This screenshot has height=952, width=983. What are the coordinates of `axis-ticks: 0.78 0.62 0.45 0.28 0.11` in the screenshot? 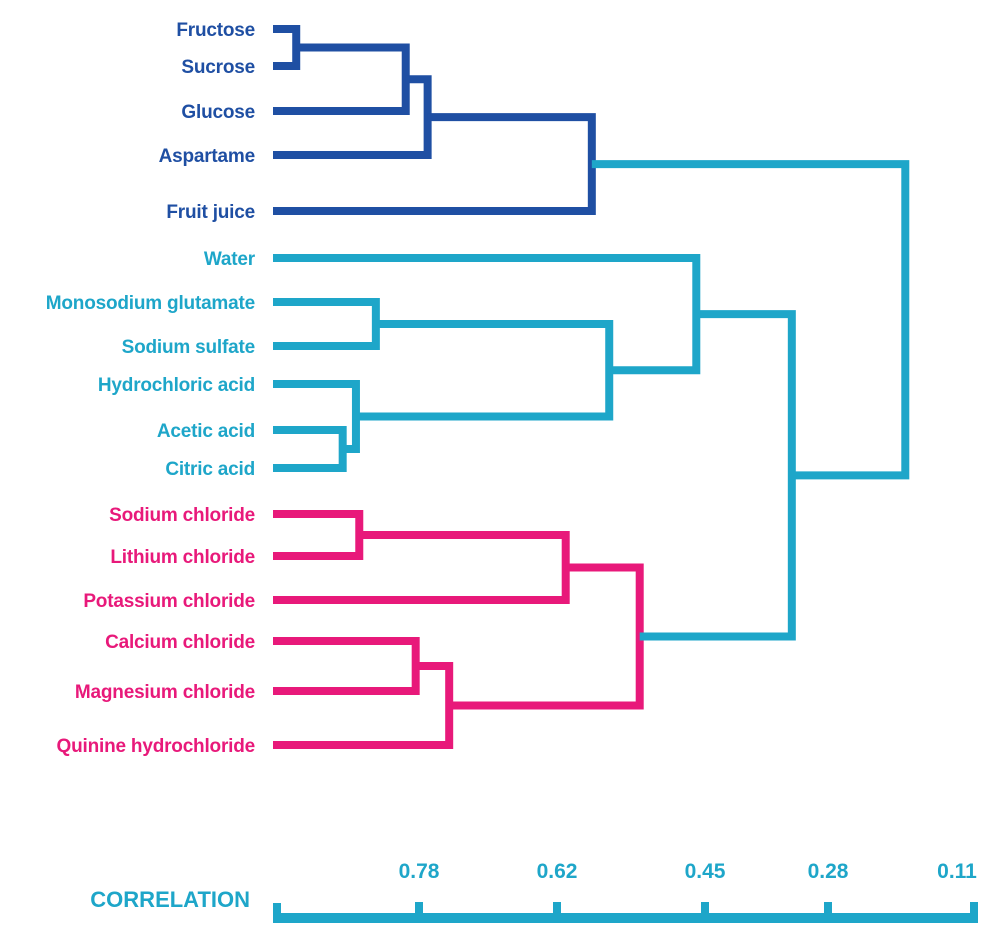 It's located at (625, 891).